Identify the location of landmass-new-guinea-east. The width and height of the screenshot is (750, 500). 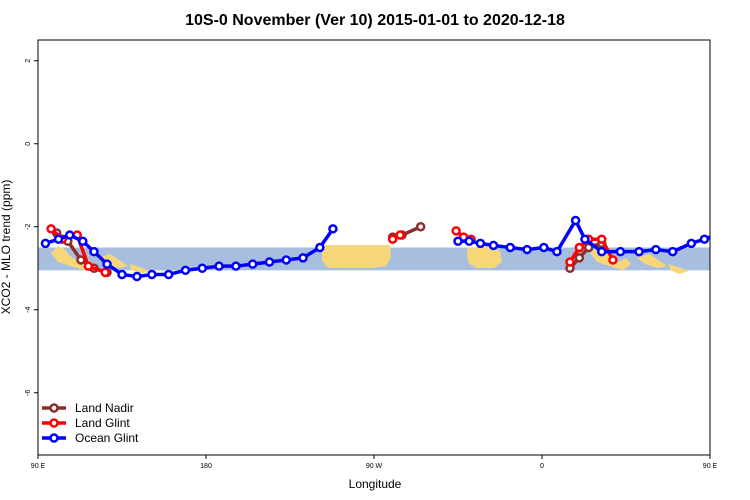
(652, 261).